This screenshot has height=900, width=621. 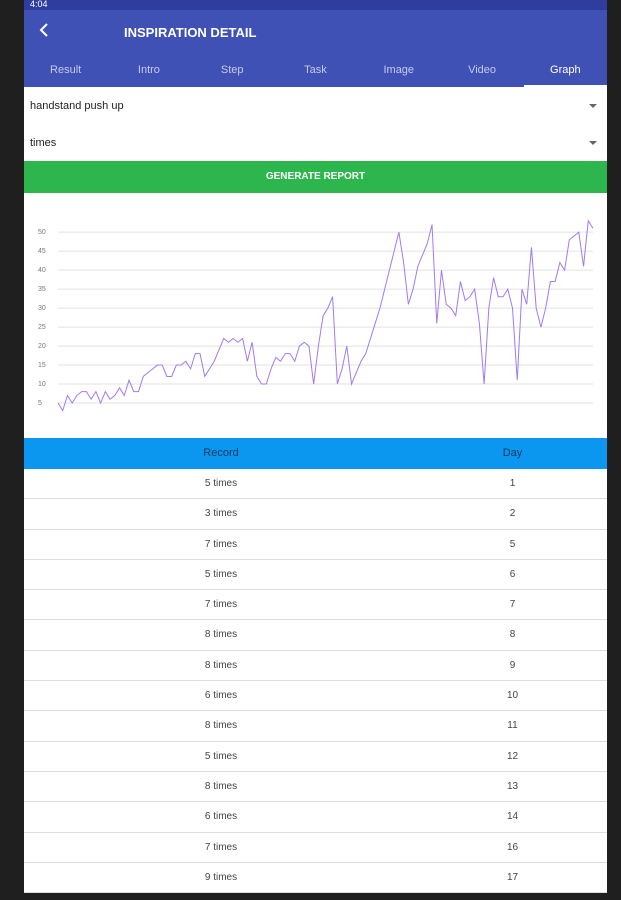 I want to click on day-cell: 14, so click(x=512, y=817).